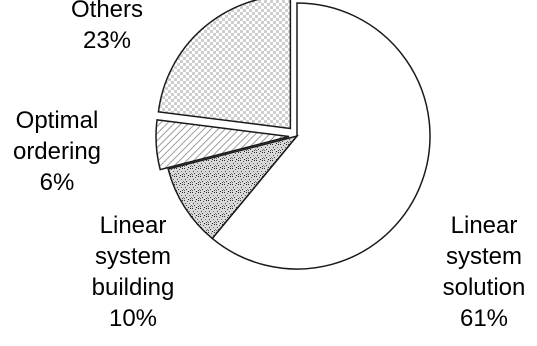 This screenshot has width=537, height=346. Describe the element at coordinates (57, 151) in the screenshot. I see `slice-name-label: ordering` at that location.